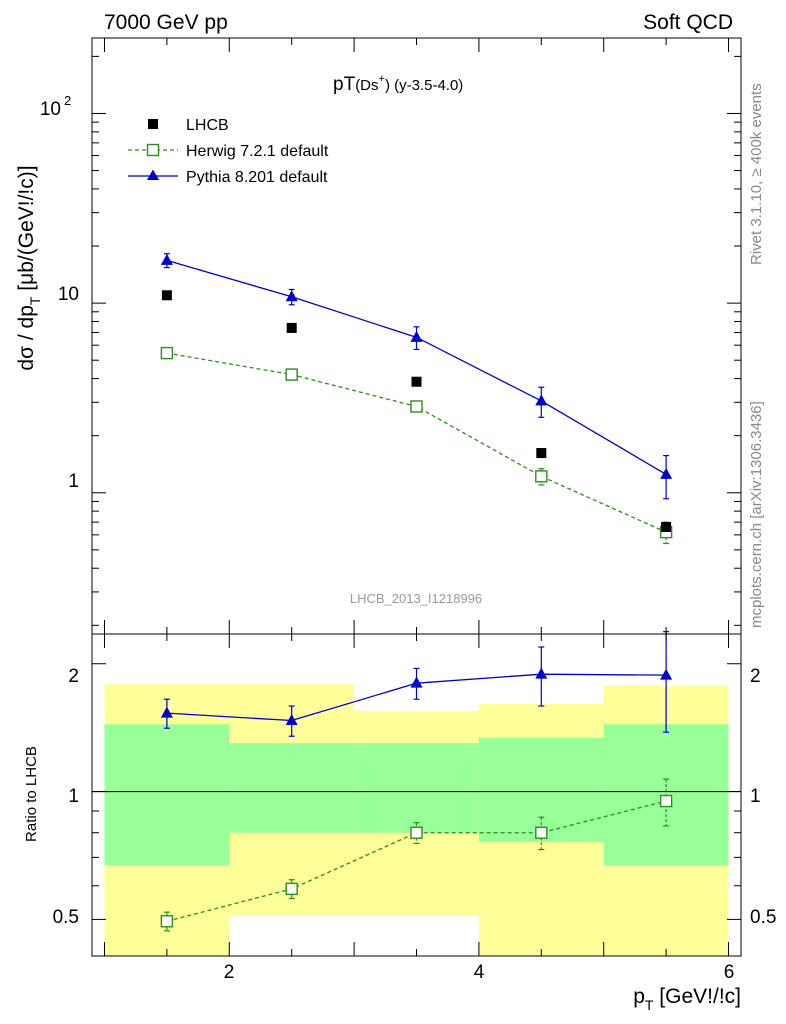 This screenshot has width=786, height=1024. I want to click on plot-title: pT(Ds+) (y-3.5-4.0), so click(398, 84).